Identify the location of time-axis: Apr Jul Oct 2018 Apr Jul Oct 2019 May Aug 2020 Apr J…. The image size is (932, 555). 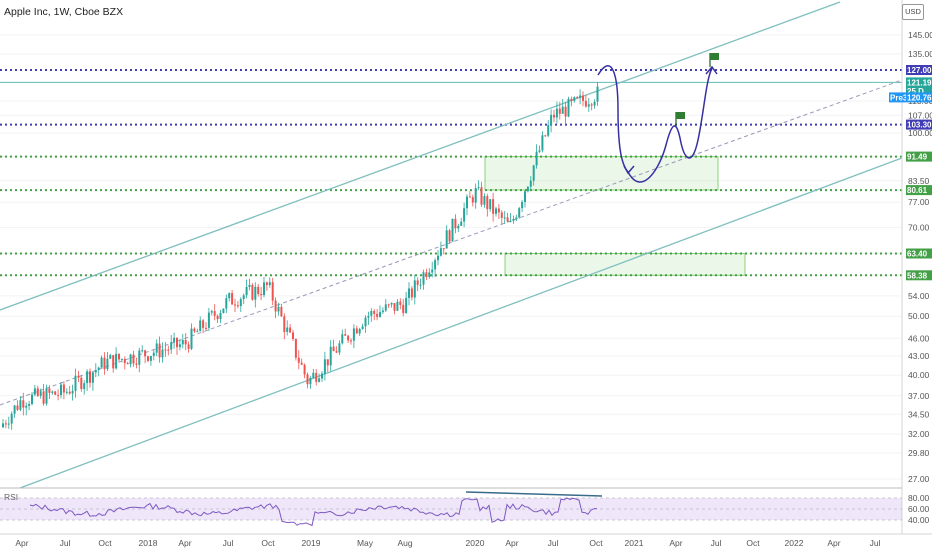
(447, 543).